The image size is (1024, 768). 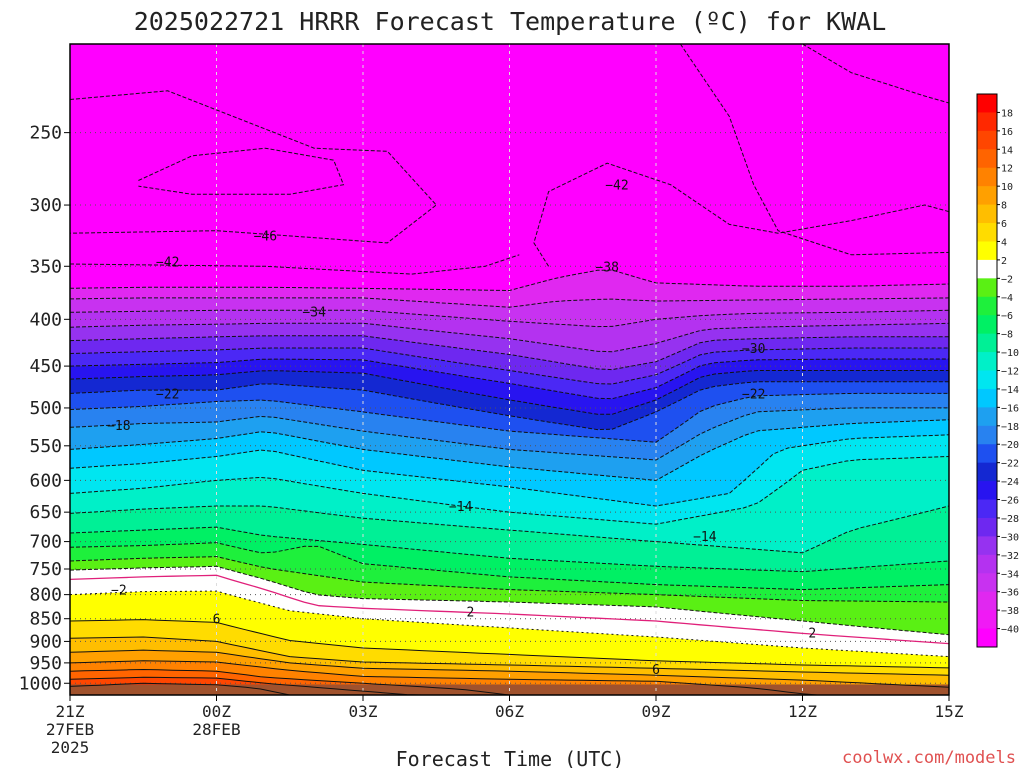 I want to click on colorbar-label: 4, so click(x=1004, y=242).